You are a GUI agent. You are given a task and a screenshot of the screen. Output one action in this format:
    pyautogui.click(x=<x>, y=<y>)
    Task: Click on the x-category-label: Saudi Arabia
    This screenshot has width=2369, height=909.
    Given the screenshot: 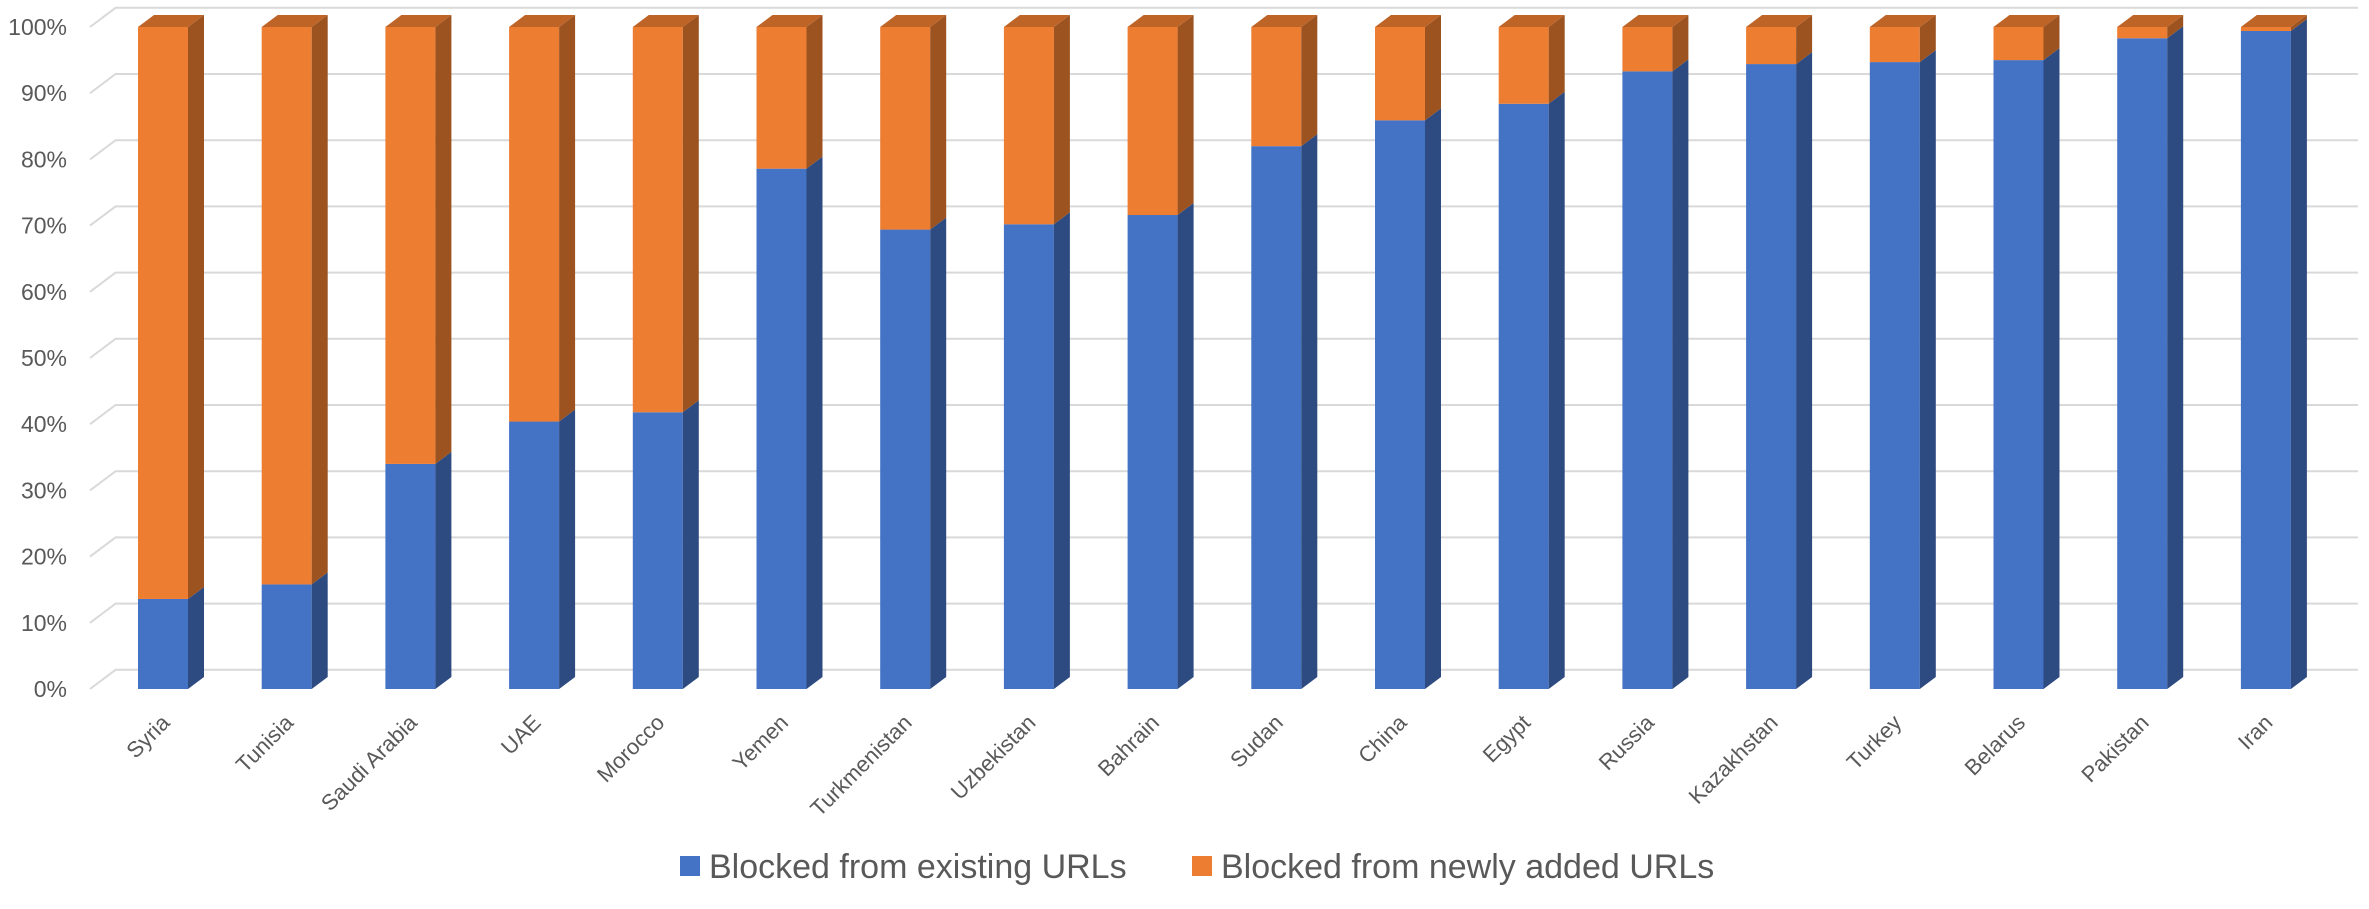 What is the action you would take?
    pyautogui.click(x=369, y=762)
    